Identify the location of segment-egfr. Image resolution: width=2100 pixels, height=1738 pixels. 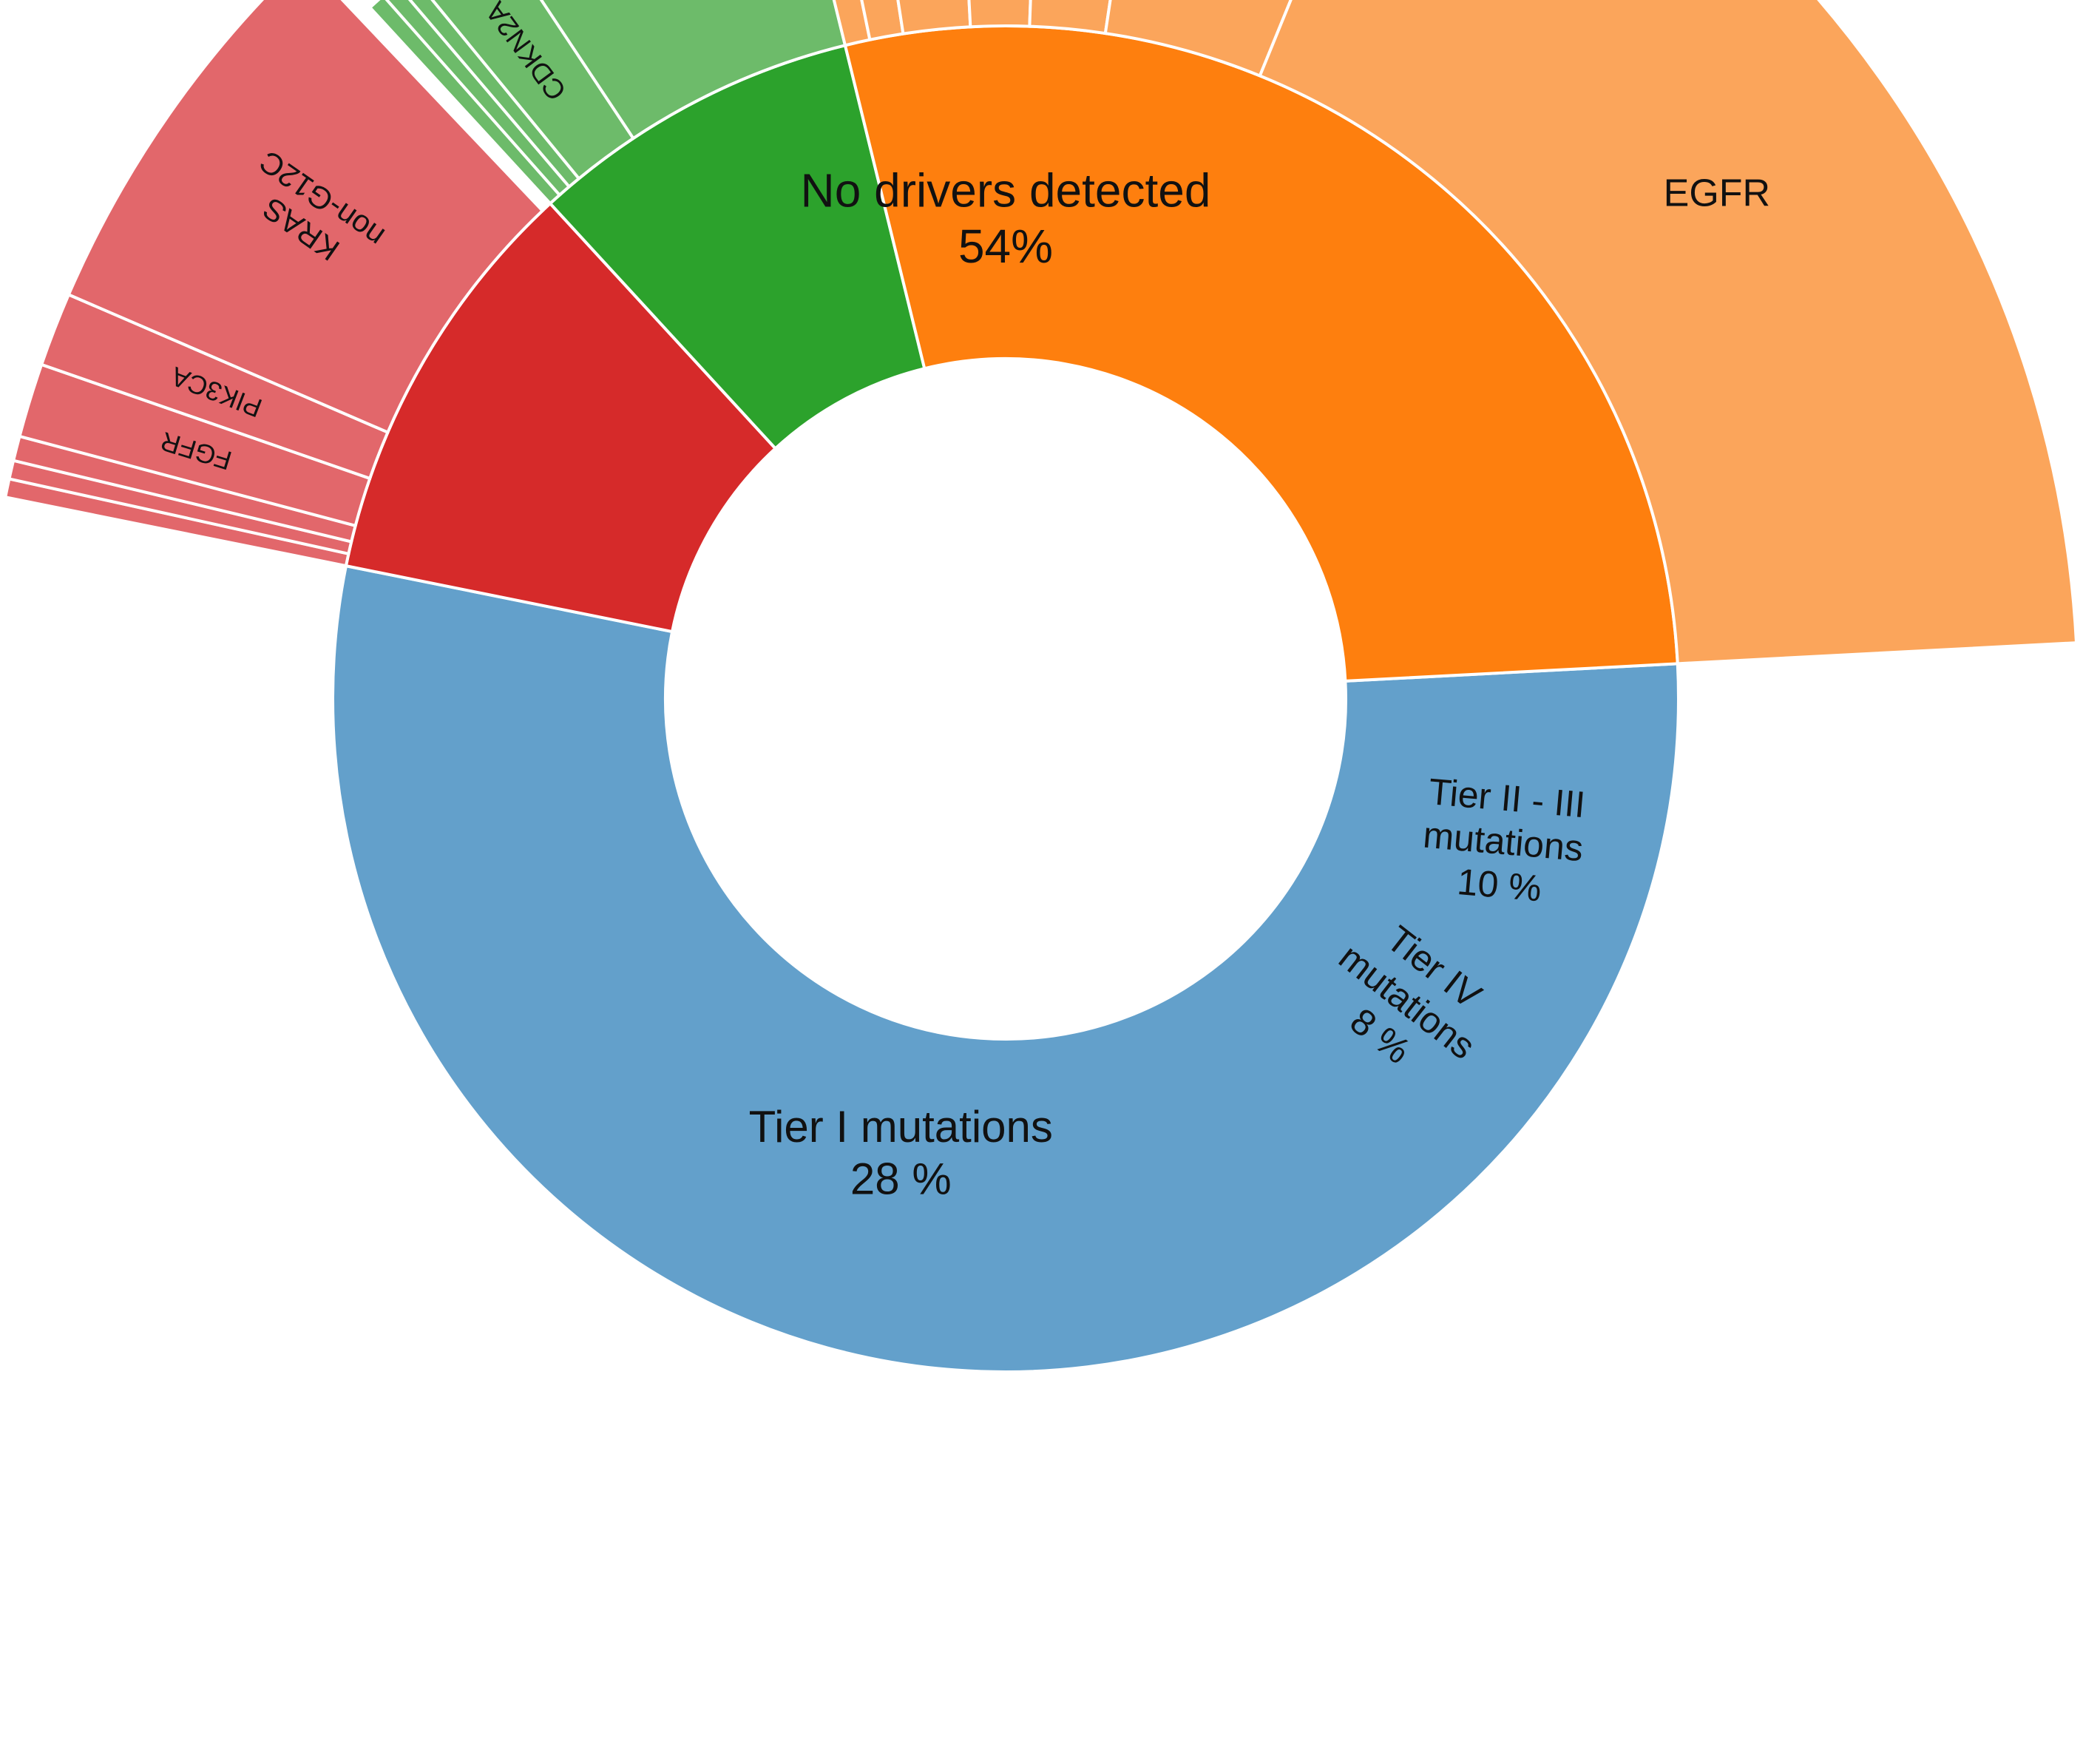
(1669, 333).